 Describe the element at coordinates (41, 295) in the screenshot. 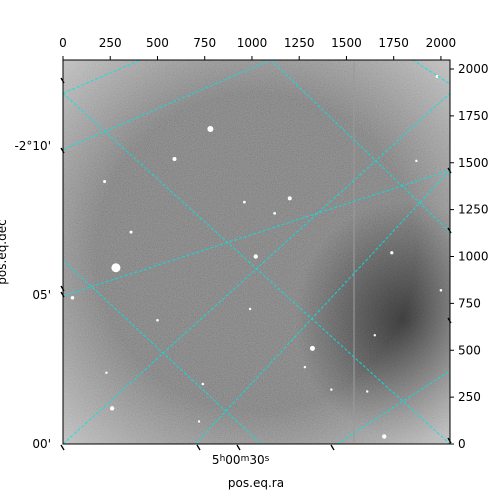

I see `dec-tick-label: 05'` at that location.